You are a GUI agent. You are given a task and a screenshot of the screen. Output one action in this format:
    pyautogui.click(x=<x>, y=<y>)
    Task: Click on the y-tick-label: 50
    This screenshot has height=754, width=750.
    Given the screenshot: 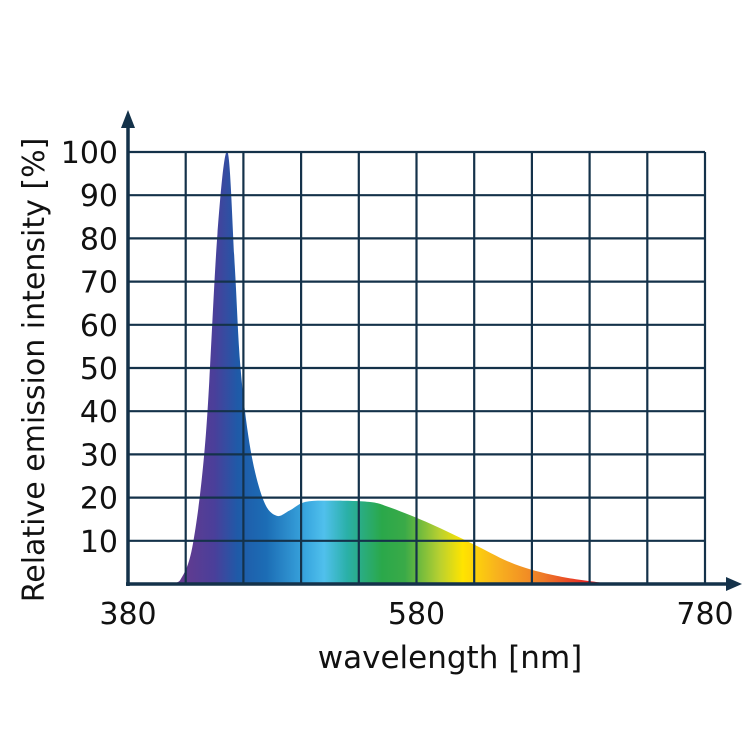 What is the action you would take?
    pyautogui.click(x=99, y=369)
    